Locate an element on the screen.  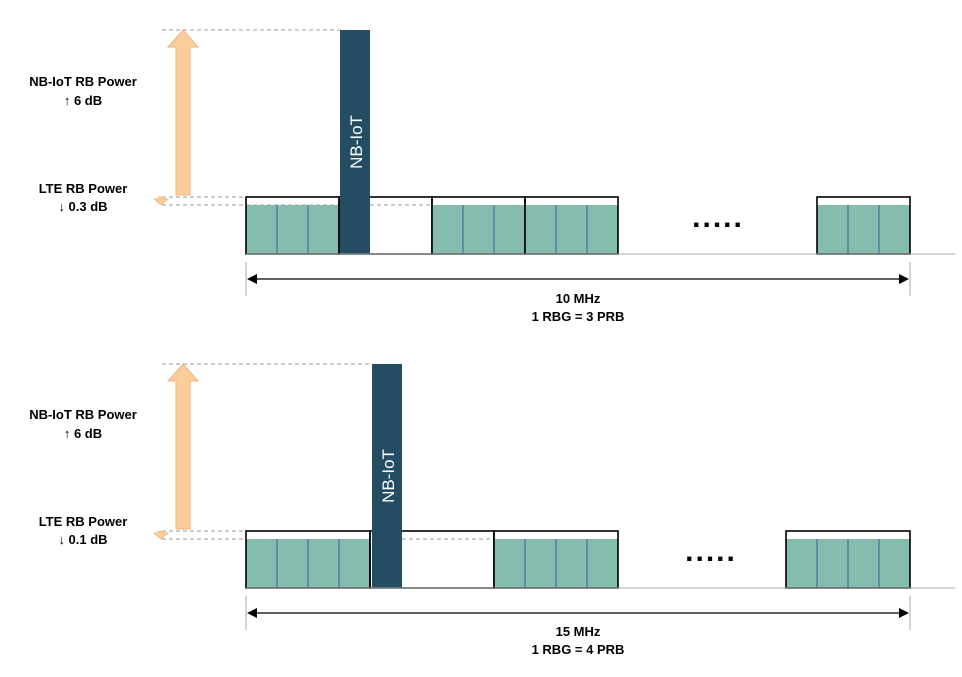
rbg-size-label: 1 RBG = 3 PRB is located at coordinates (578, 316).